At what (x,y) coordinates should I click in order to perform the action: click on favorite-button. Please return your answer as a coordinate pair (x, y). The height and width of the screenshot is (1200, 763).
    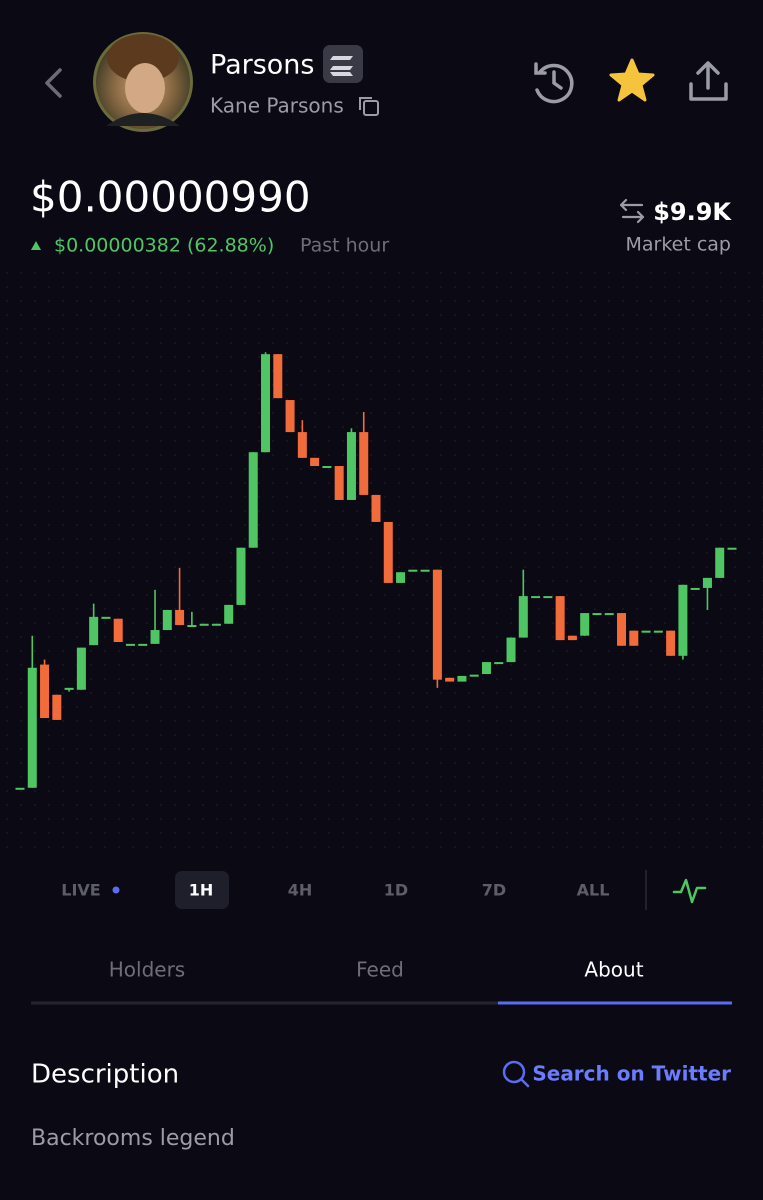
    Looking at the image, I should click on (632, 80).